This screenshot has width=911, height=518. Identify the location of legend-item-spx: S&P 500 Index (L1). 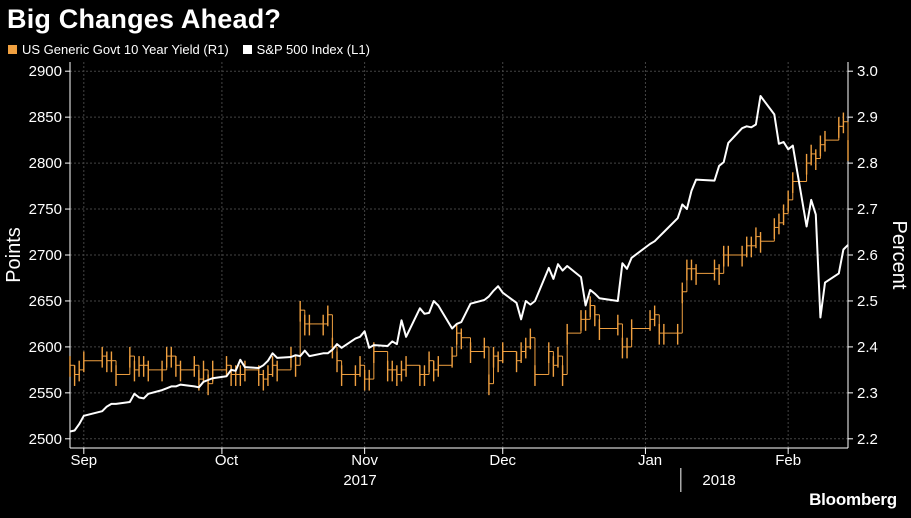
(306, 49).